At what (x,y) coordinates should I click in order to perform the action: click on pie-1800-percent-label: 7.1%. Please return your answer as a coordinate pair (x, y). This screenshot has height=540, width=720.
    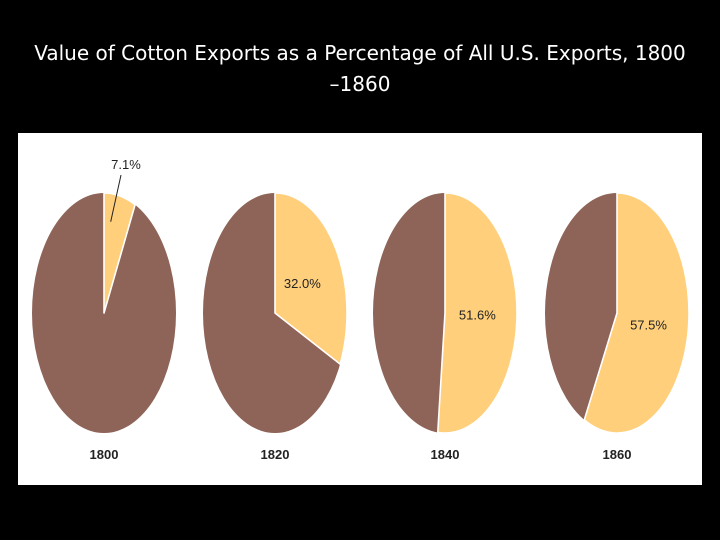
    Looking at the image, I should click on (126, 164).